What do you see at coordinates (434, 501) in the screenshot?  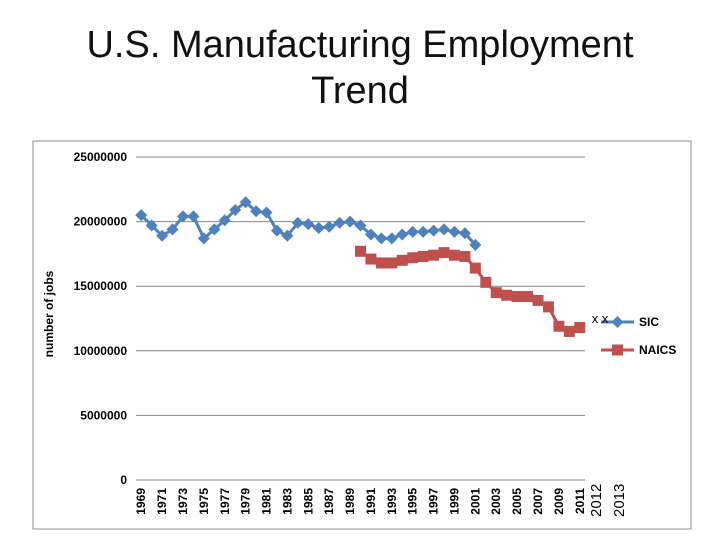 I see `x-tick-label: 1997` at bounding box center [434, 501].